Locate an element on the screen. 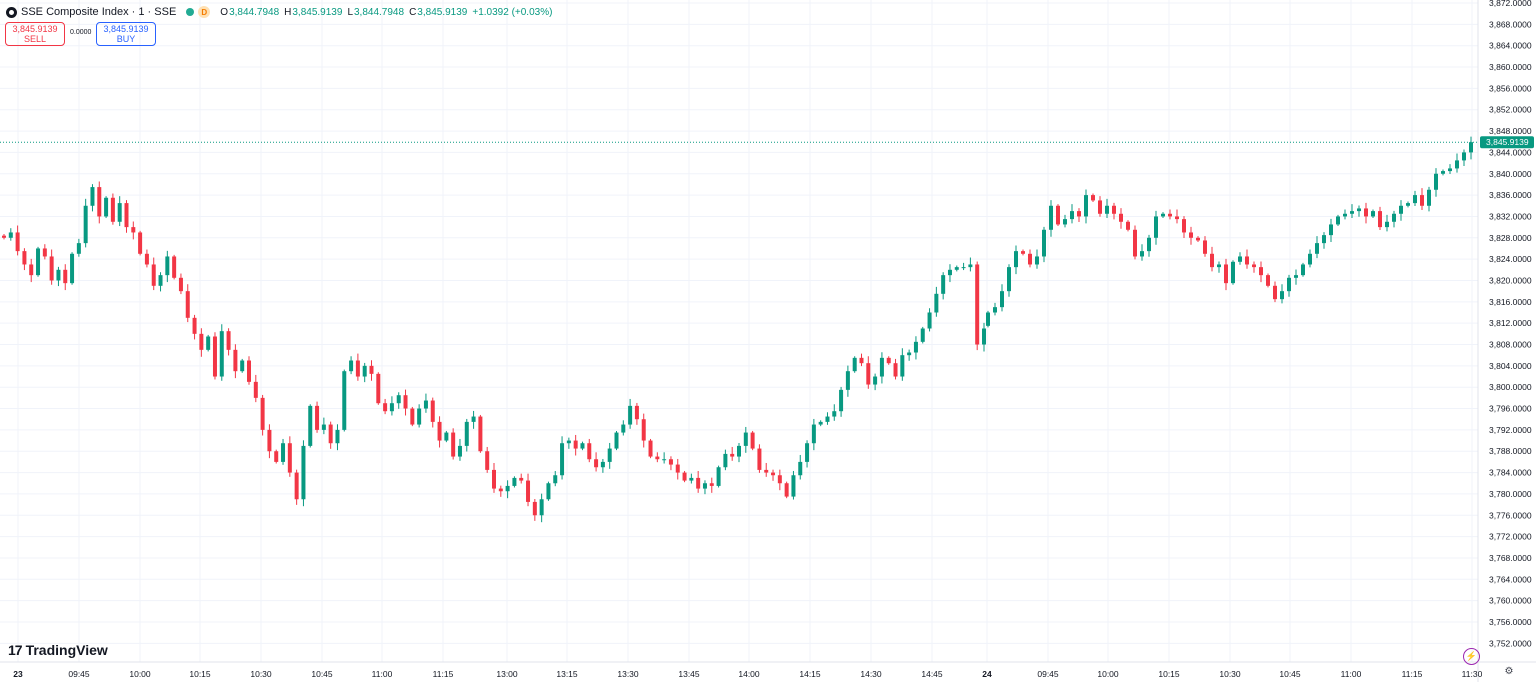 This screenshot has height=682, width=1536. lightning-icon: ⚡ is located at coordinates (1471, 656).